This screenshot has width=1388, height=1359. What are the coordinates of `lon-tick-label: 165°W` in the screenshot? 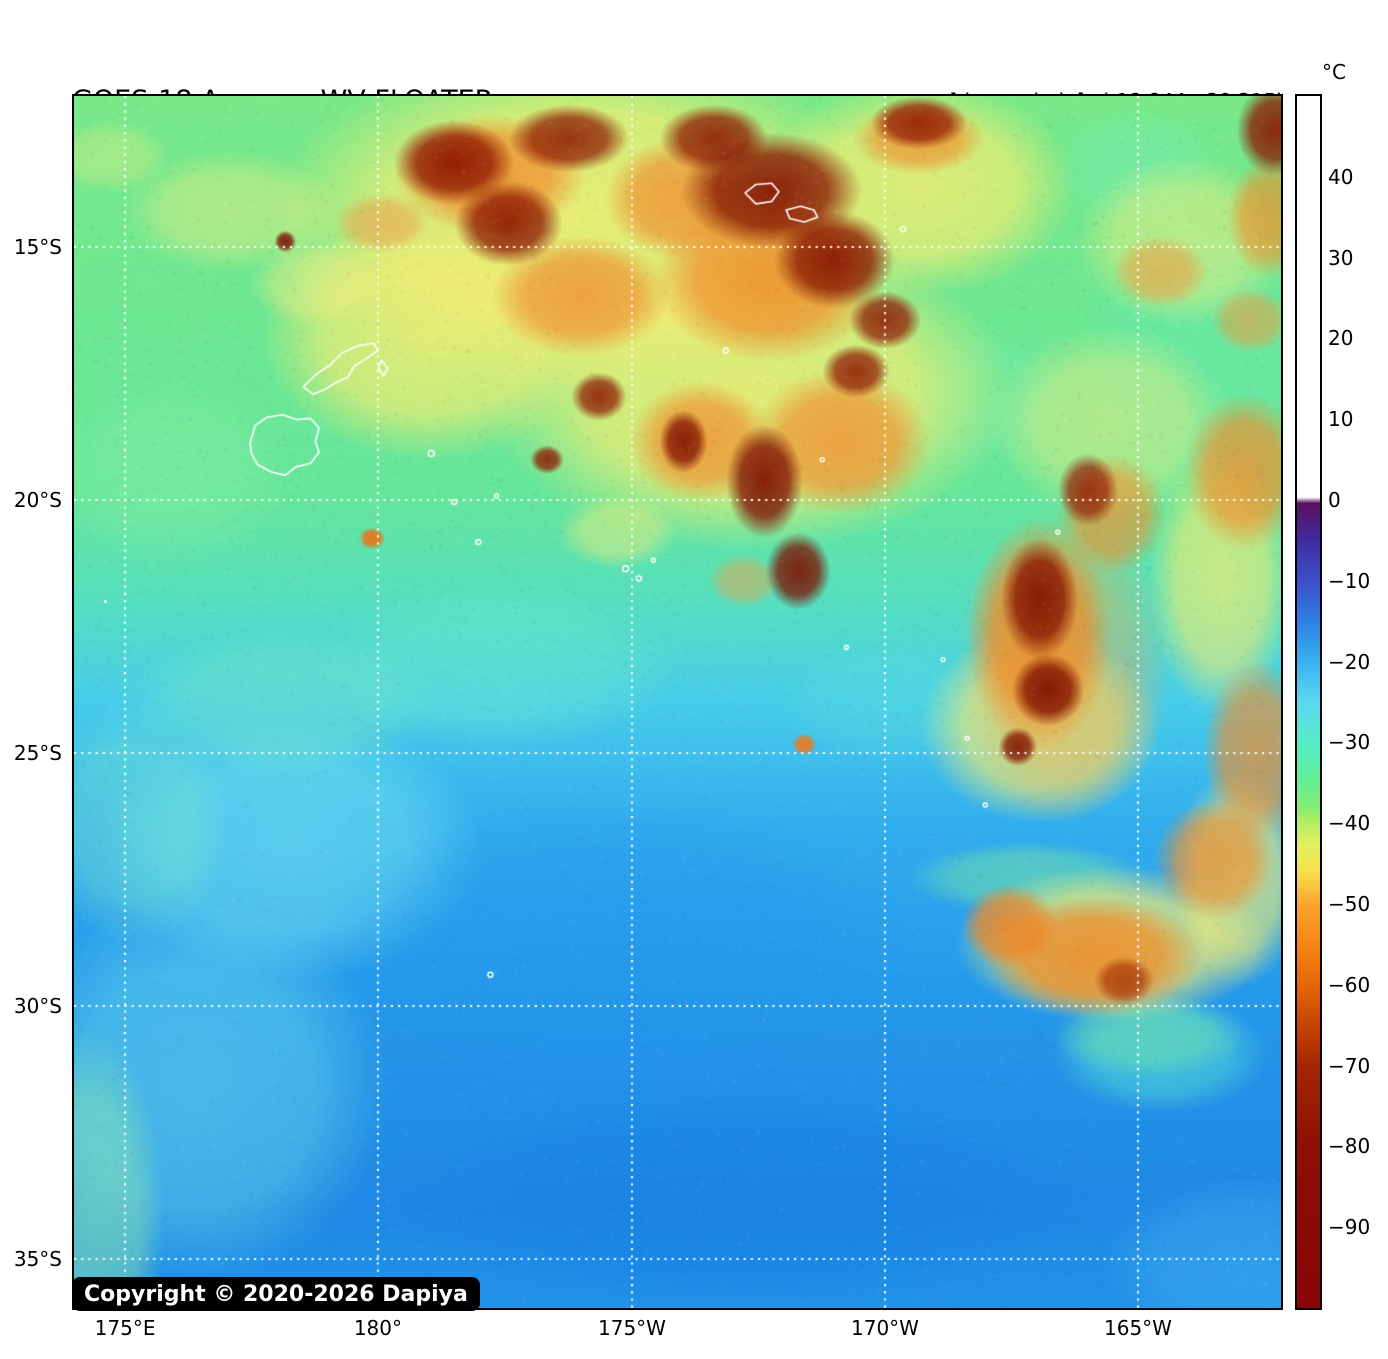 It's located at (1137, 1328).